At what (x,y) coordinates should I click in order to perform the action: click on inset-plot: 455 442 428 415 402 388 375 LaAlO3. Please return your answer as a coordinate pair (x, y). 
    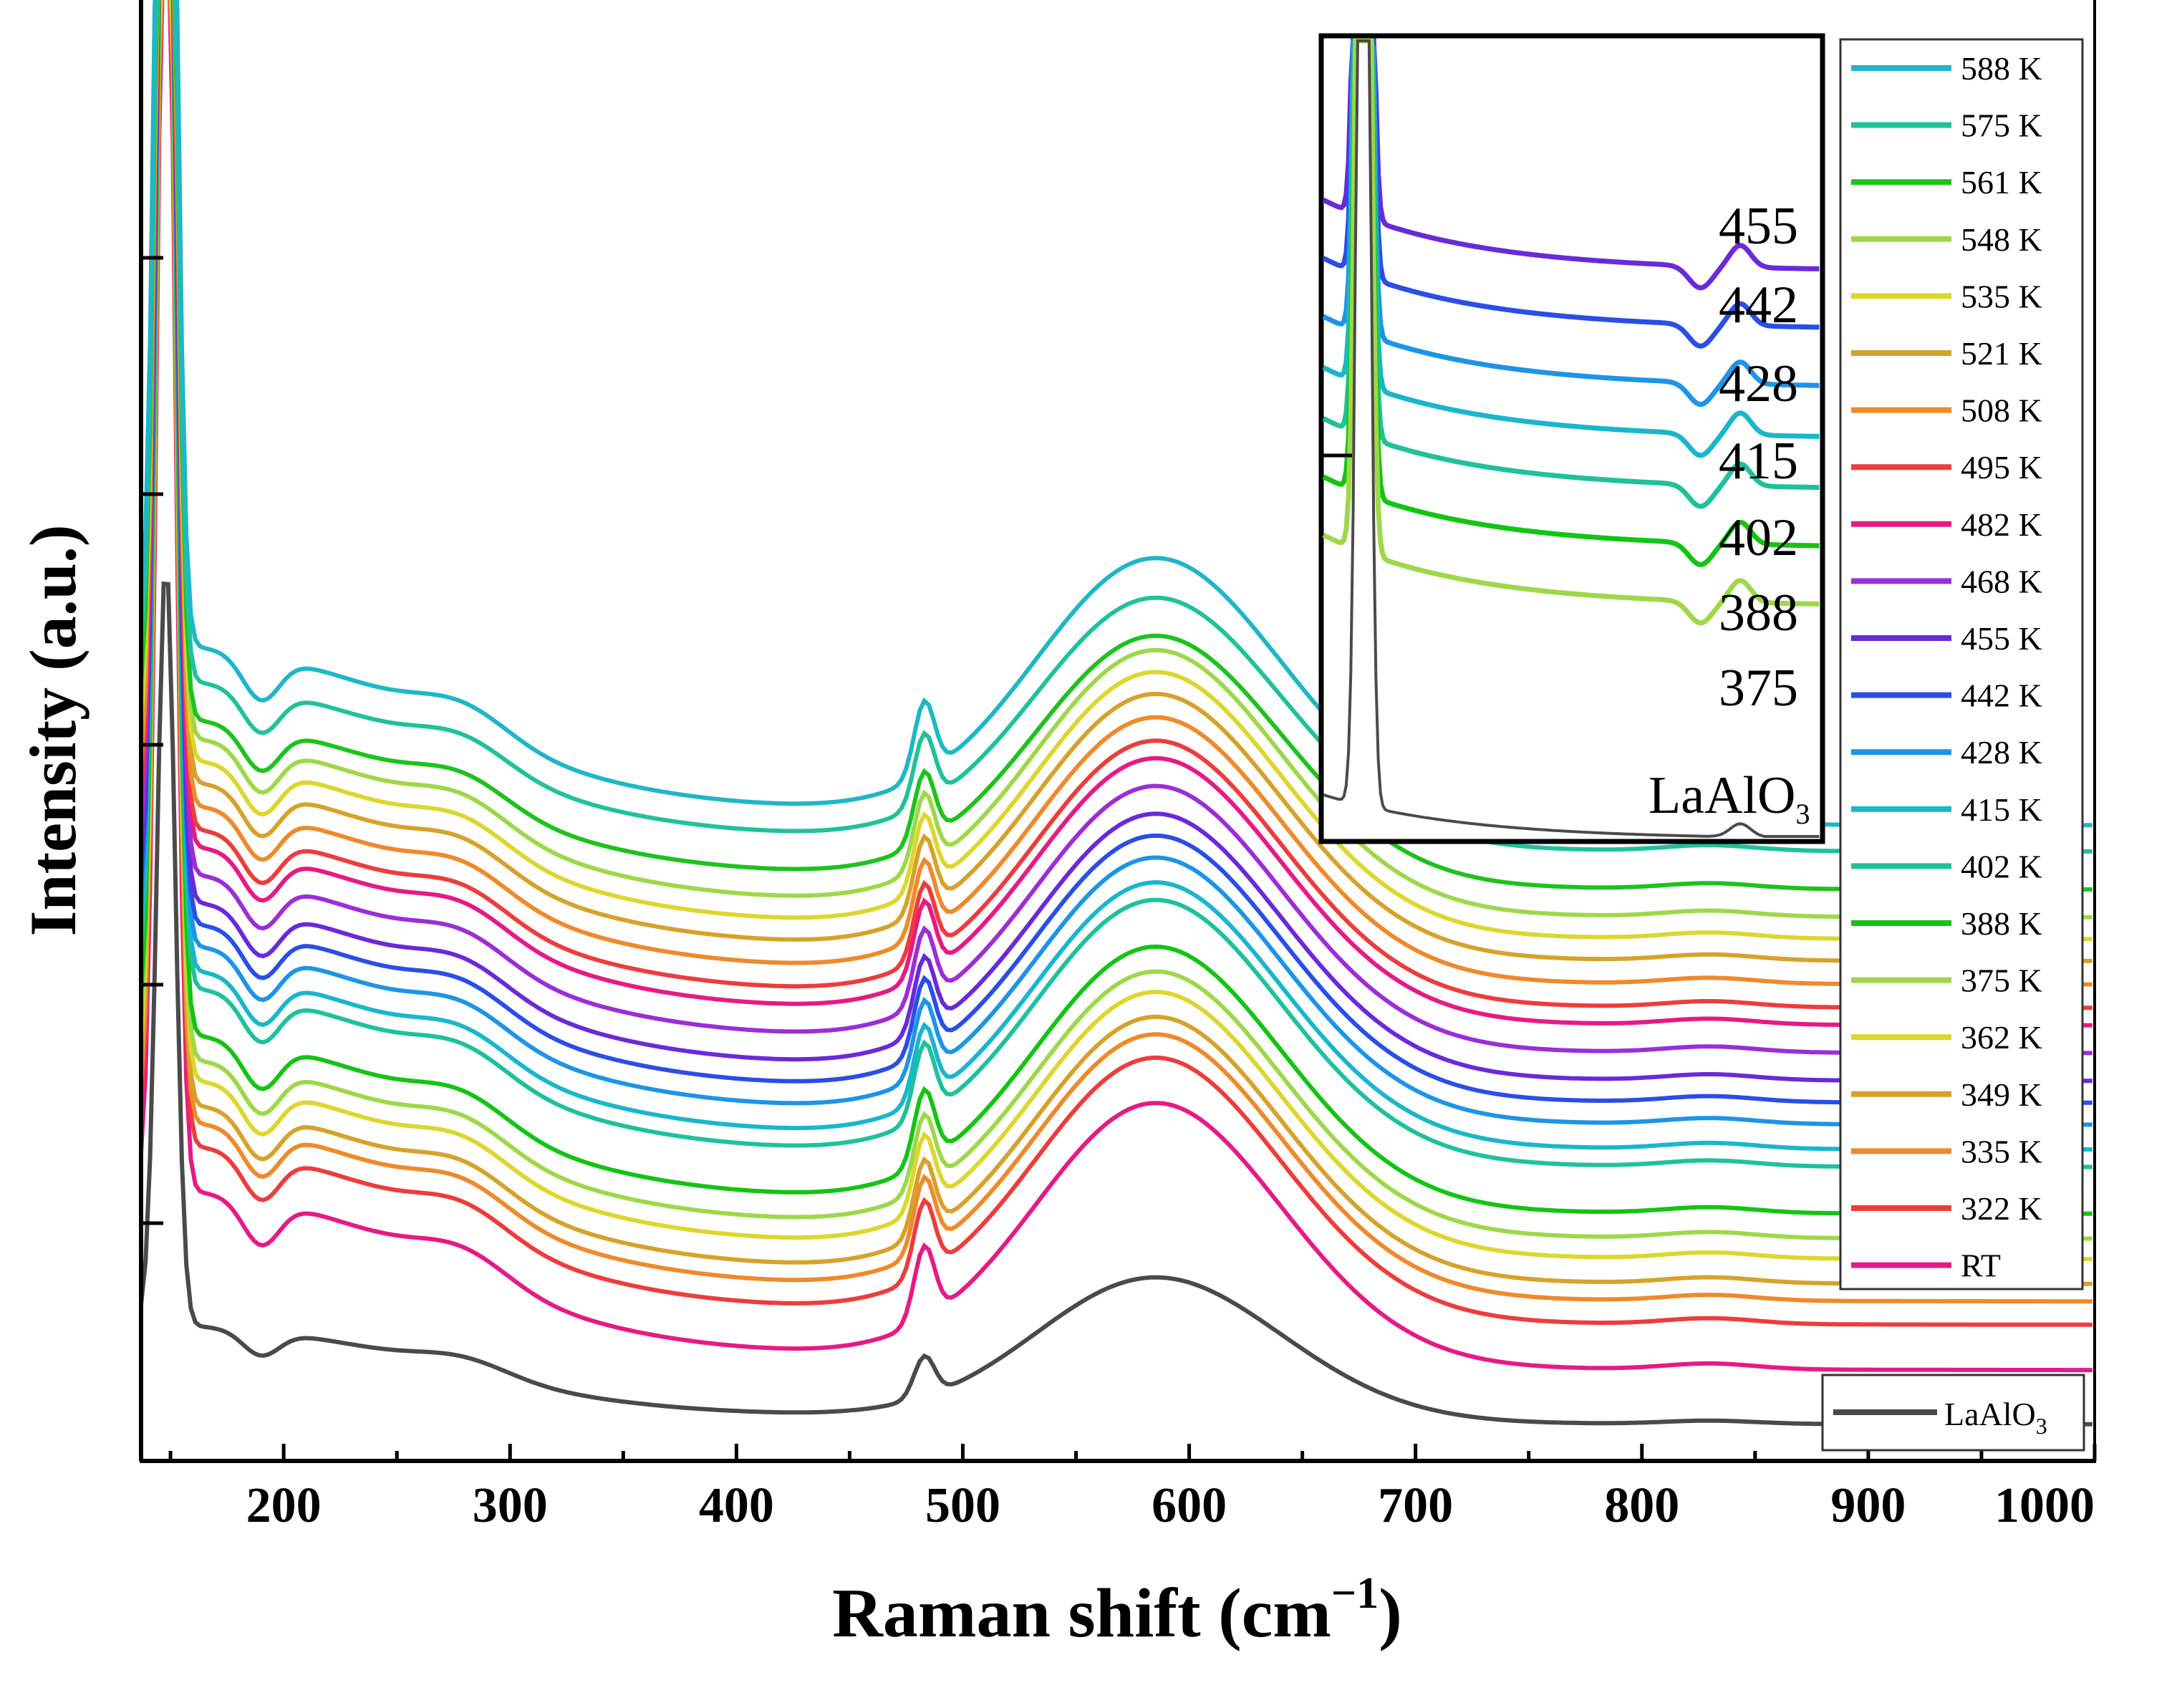
    Looking at the image, I should click on (1571, 438).